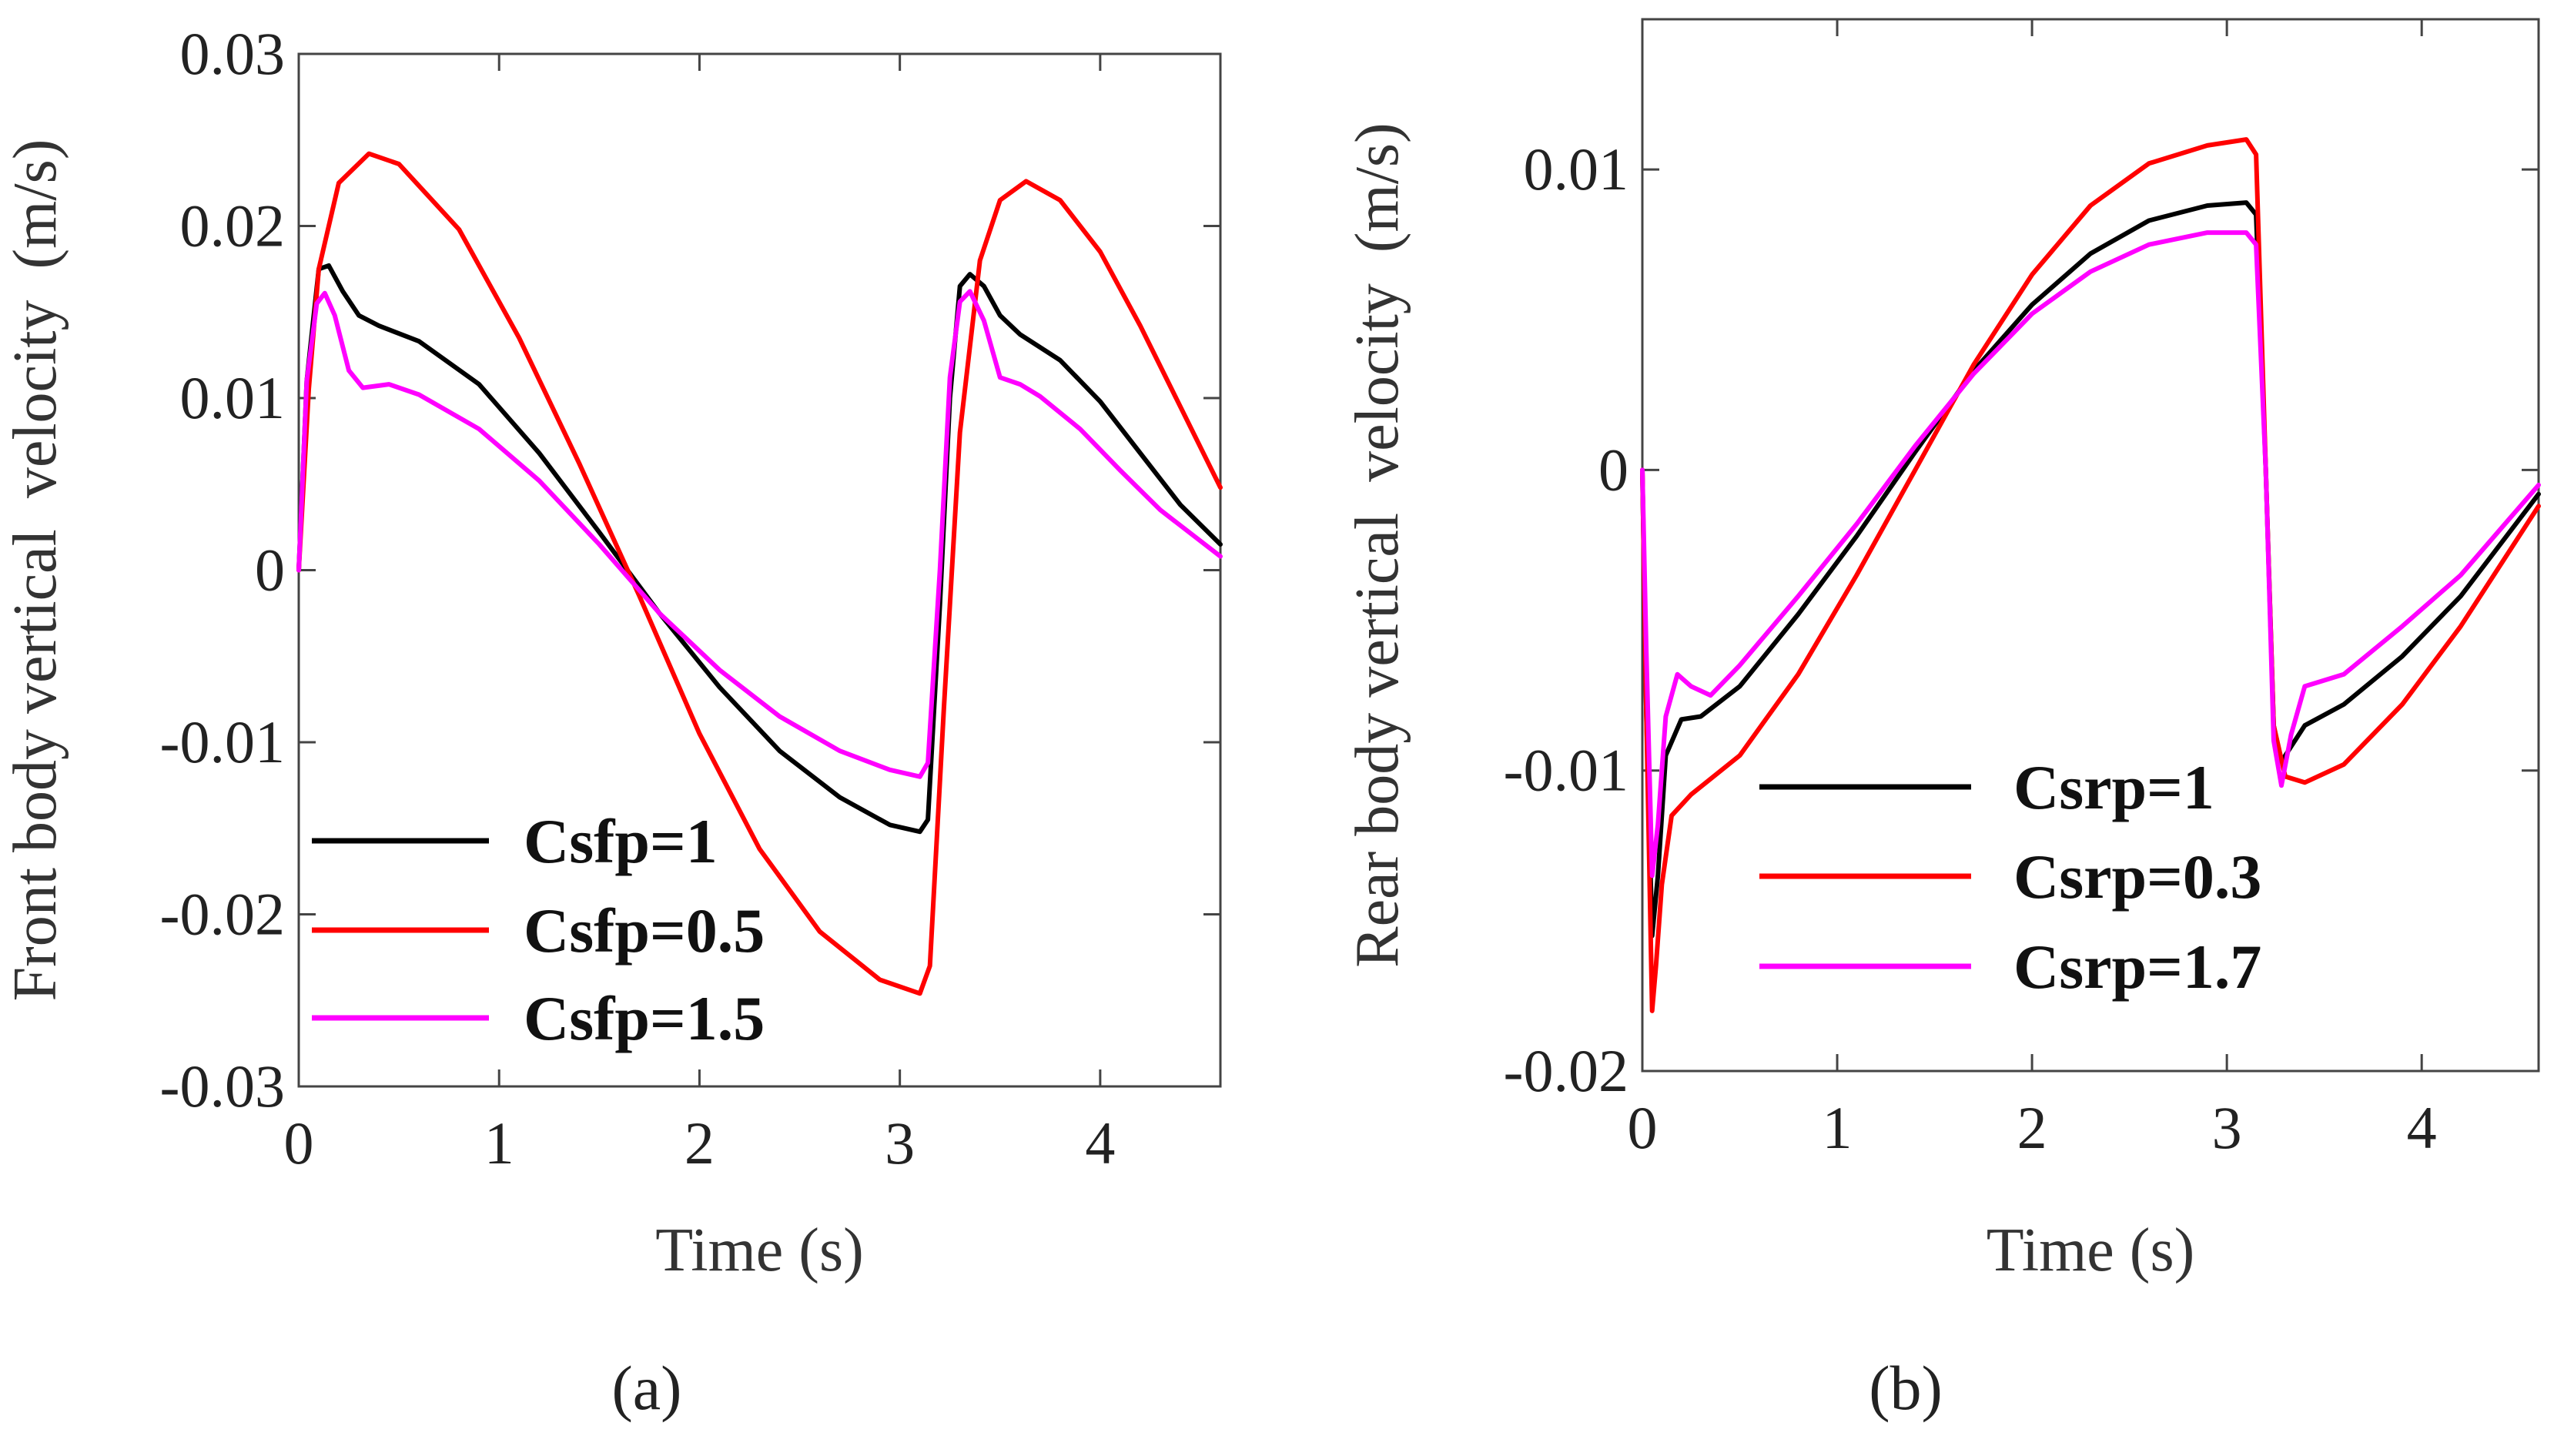  I want to click on legend-label: Csrp=0.3, so click(2137, 877).